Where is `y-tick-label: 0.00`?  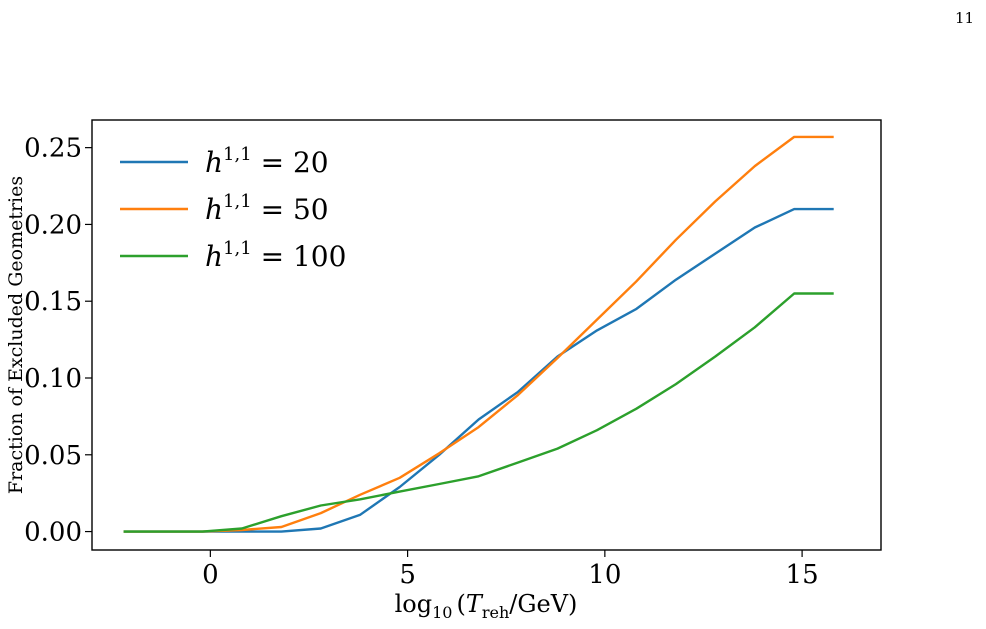
y-tick-label: 0.00 is located at coordinates (53, 533).